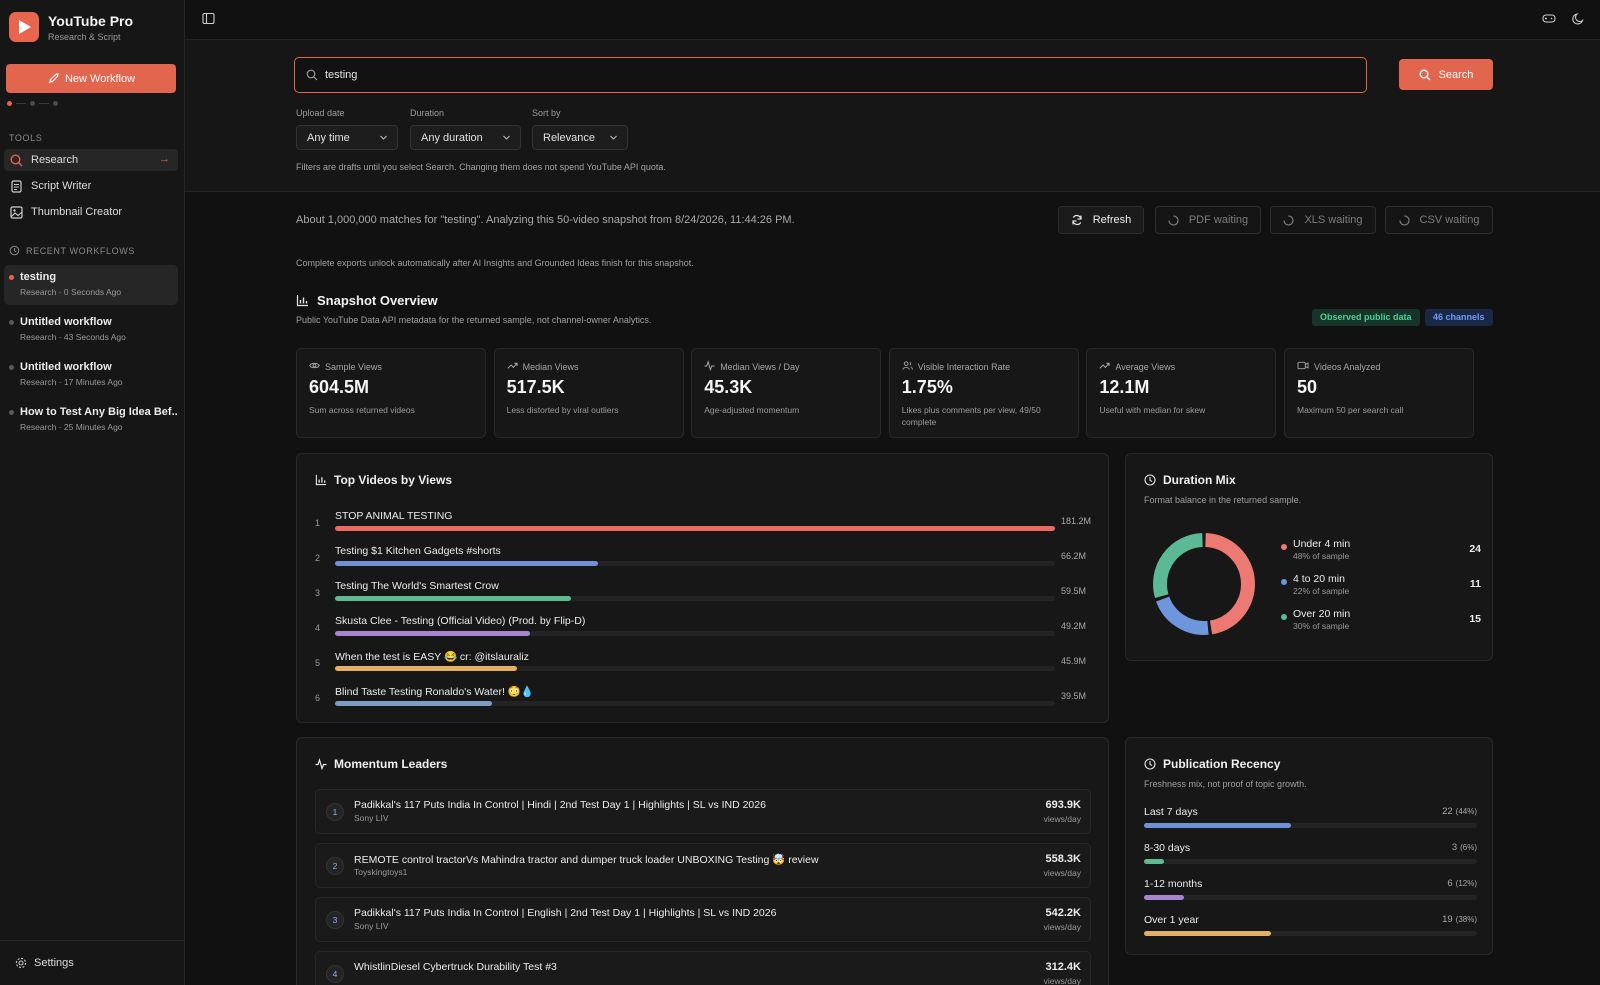  I want to click on search-icon, so click(1425, 74).